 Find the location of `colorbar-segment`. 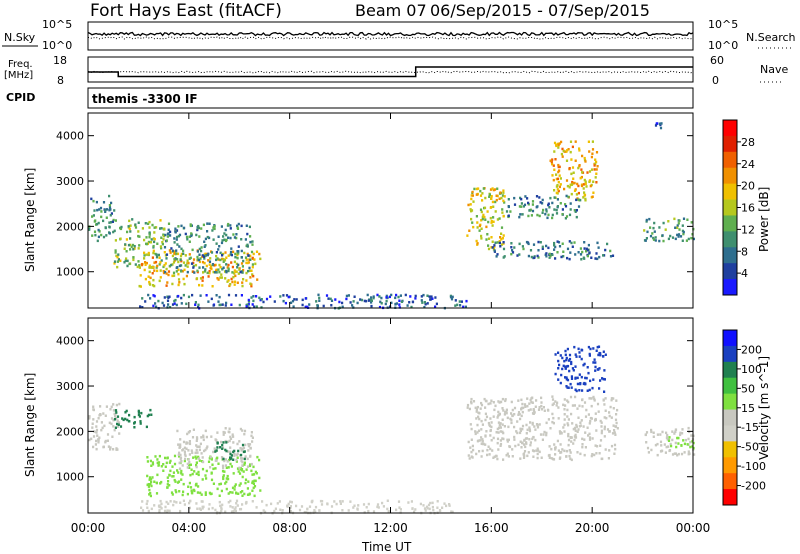

colorbar-segment is located at coordinates (730, 386).